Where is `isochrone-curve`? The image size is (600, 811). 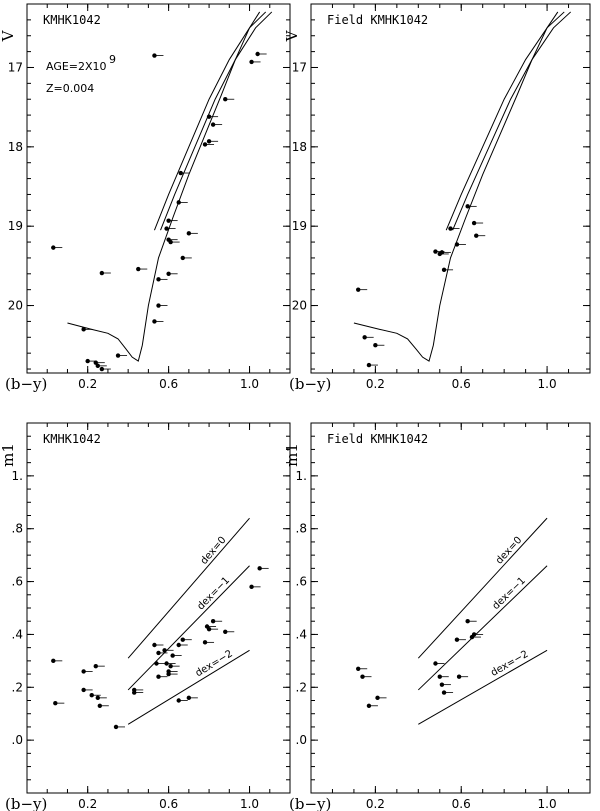
isochrone-curve is located at coordinates (456, 186).